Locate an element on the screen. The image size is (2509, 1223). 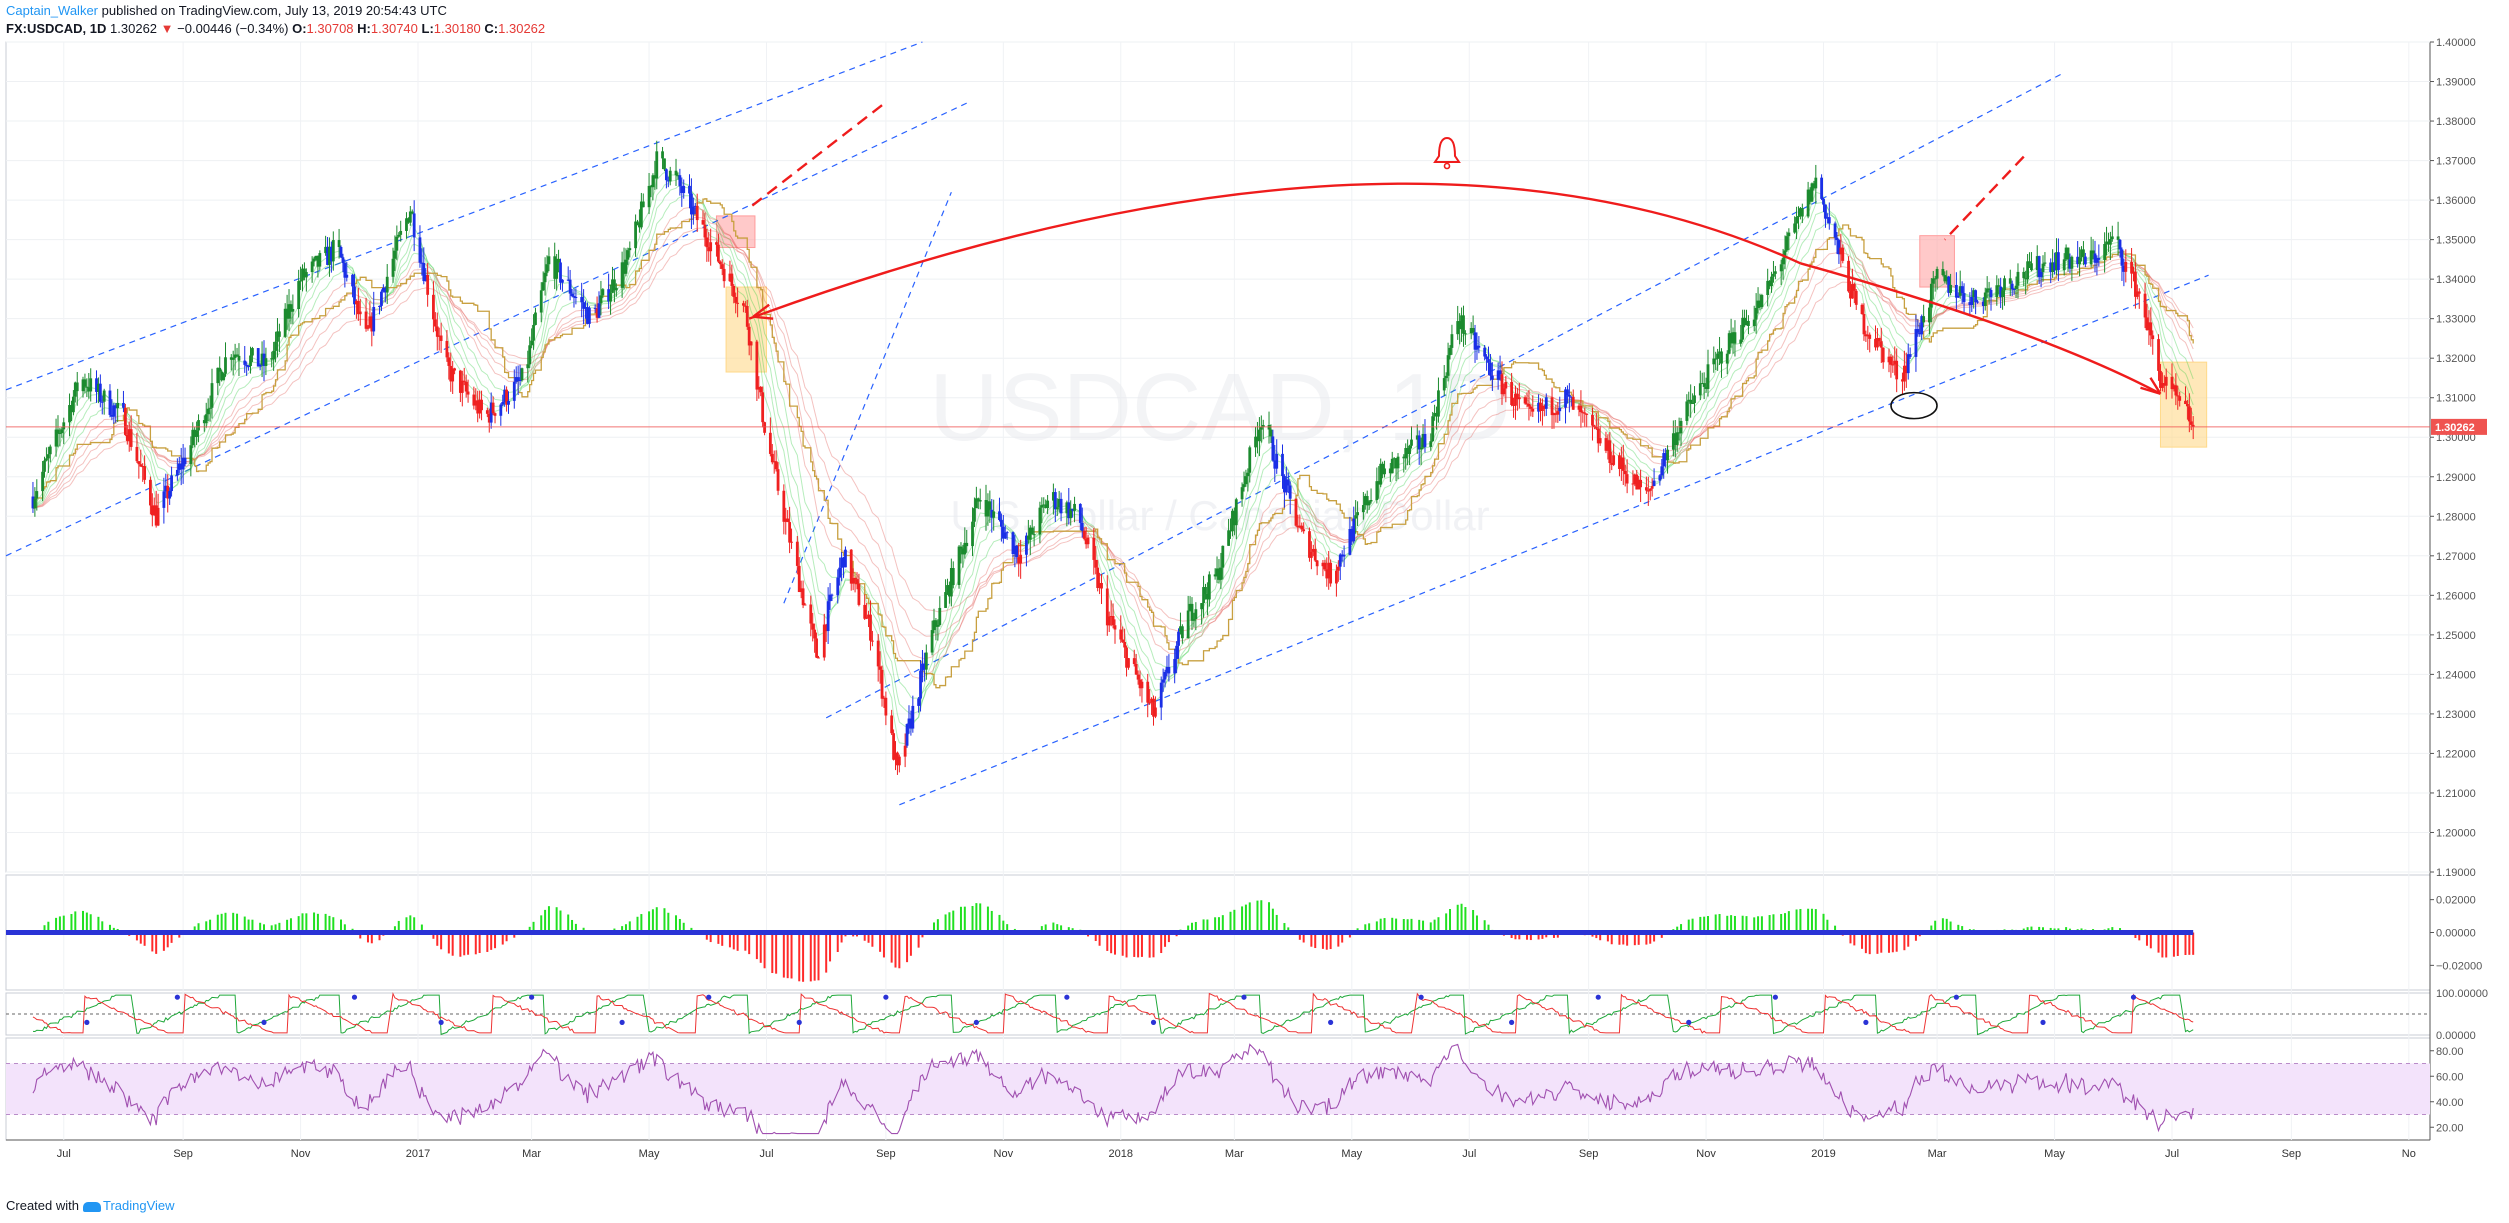
change-down-icon: ▼ is located at coordinates (167, 28).